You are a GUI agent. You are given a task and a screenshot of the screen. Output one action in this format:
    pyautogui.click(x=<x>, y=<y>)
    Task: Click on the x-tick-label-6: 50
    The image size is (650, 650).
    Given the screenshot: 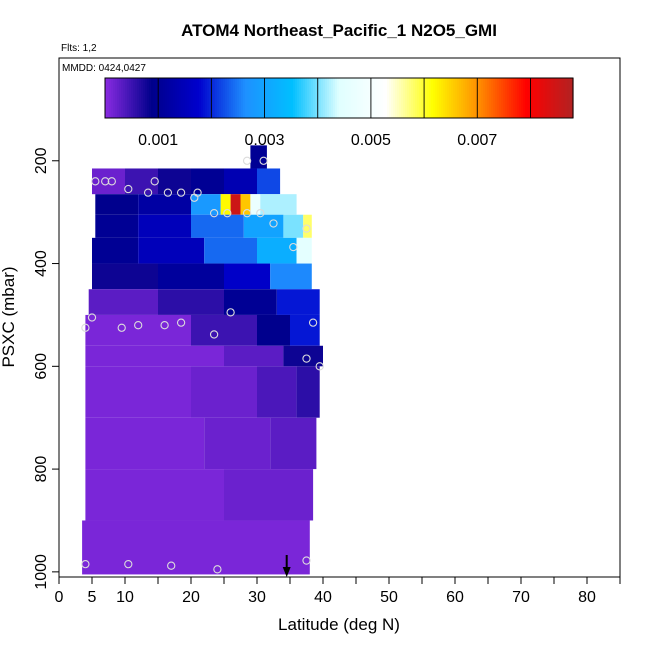 What is the action you would take?
    pyautogui.click(x=389, y=597)
    